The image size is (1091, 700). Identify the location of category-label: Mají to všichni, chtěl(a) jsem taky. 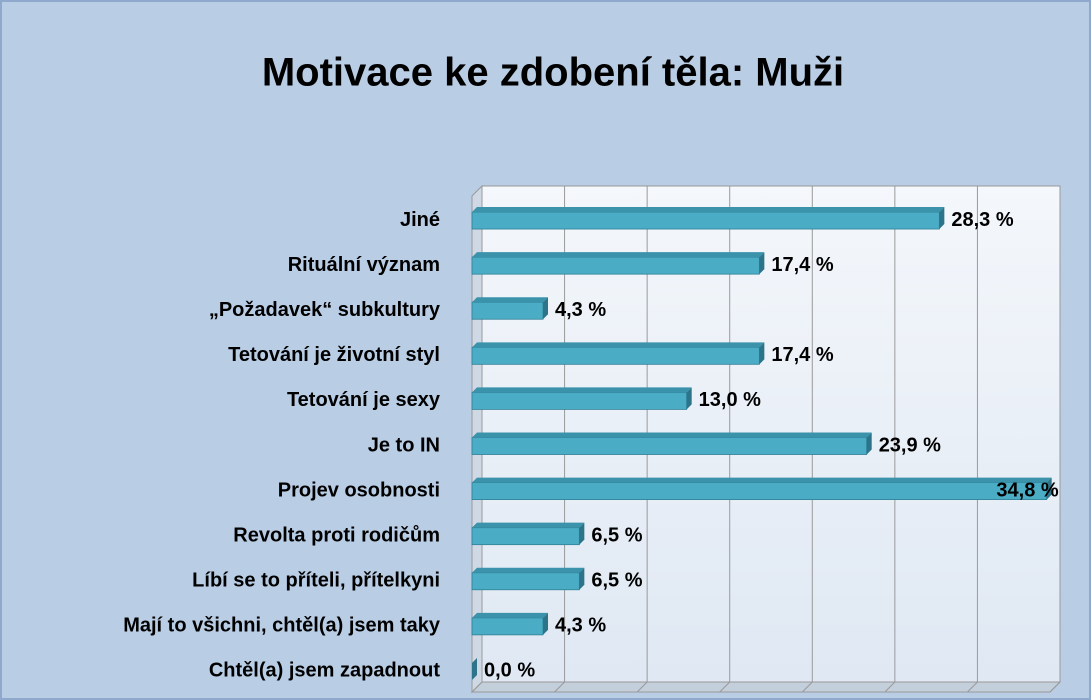
(282, 626).